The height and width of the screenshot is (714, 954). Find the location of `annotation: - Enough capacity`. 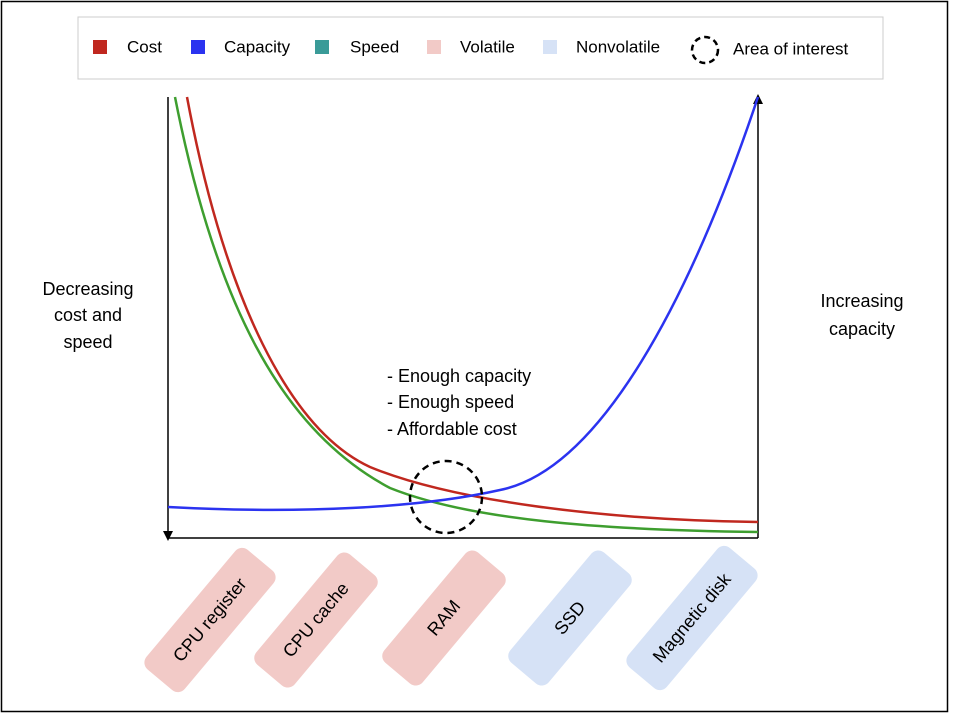

annotation: - Enough capacity is located at coordinates (459, 376).